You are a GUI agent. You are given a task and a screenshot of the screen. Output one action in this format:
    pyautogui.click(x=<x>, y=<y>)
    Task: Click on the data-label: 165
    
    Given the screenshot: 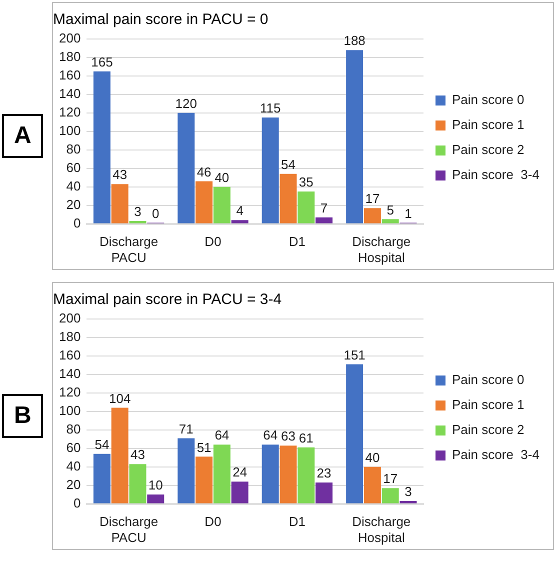 What is the action you would take?
    pyautogui.click(x=102, y=62)
    